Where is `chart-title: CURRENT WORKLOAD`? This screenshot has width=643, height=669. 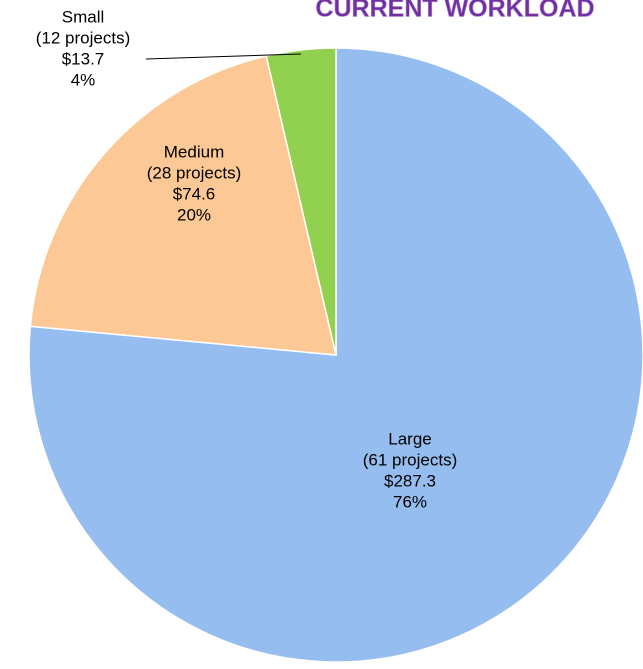 chart-title: CURRENT WORKLOAD is located at coordinates (454, 11).